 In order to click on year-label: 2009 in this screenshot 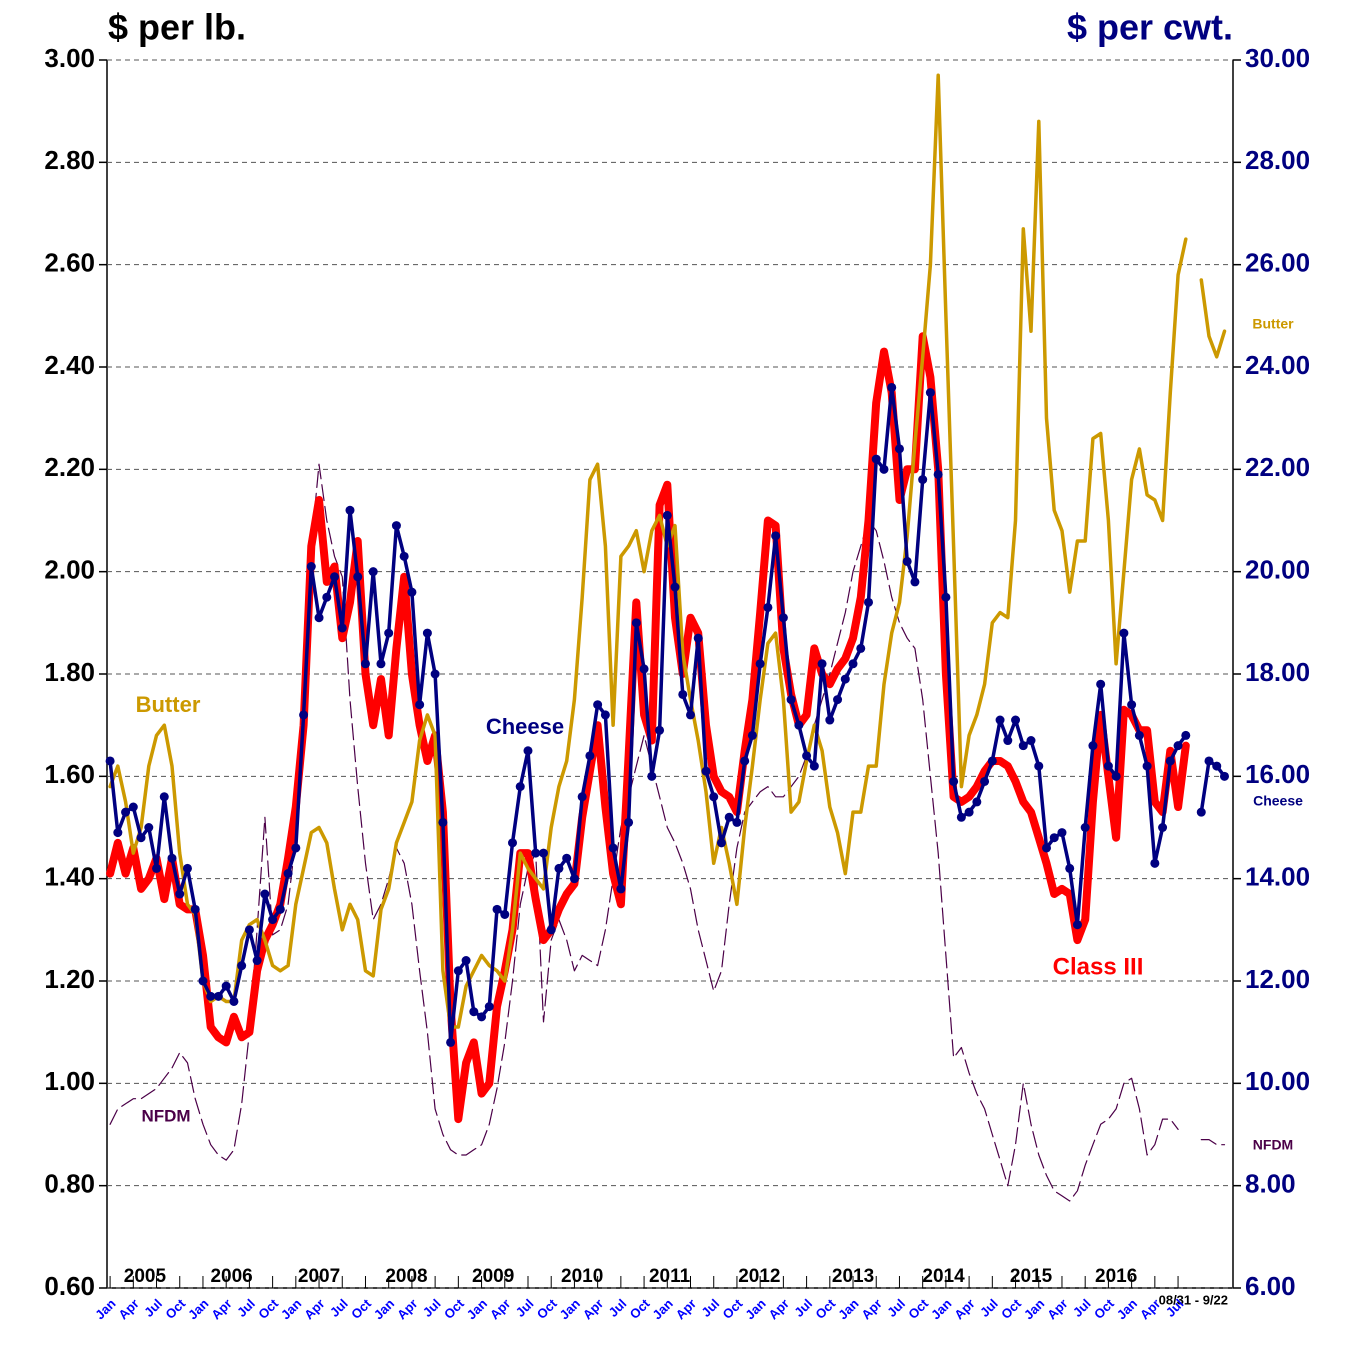, I will do `click(493, 1276)`.